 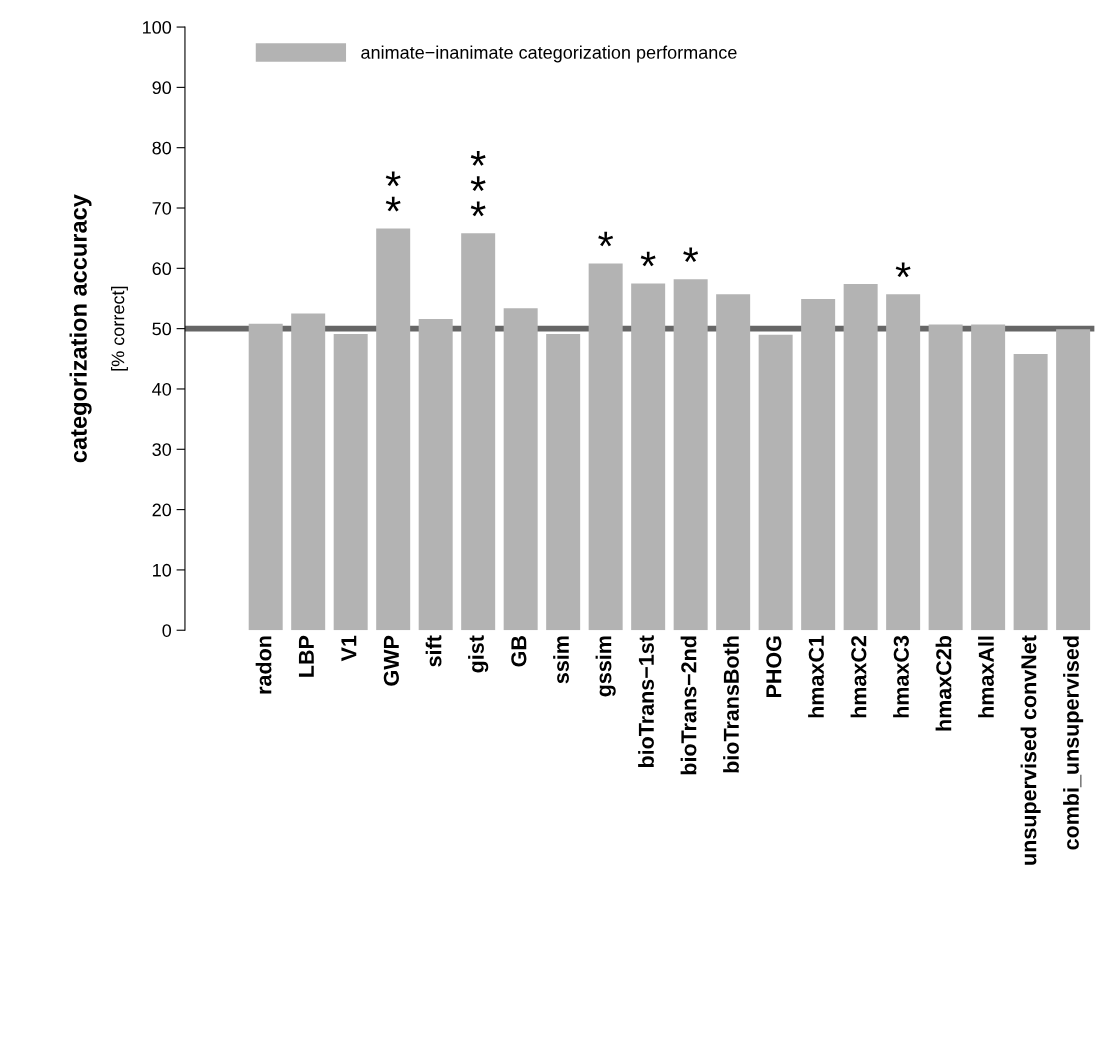 What do you see at coordinates (349, 648) in the screenshot?
I see `x-tick-label: V1` at bounding box center [349, 648].